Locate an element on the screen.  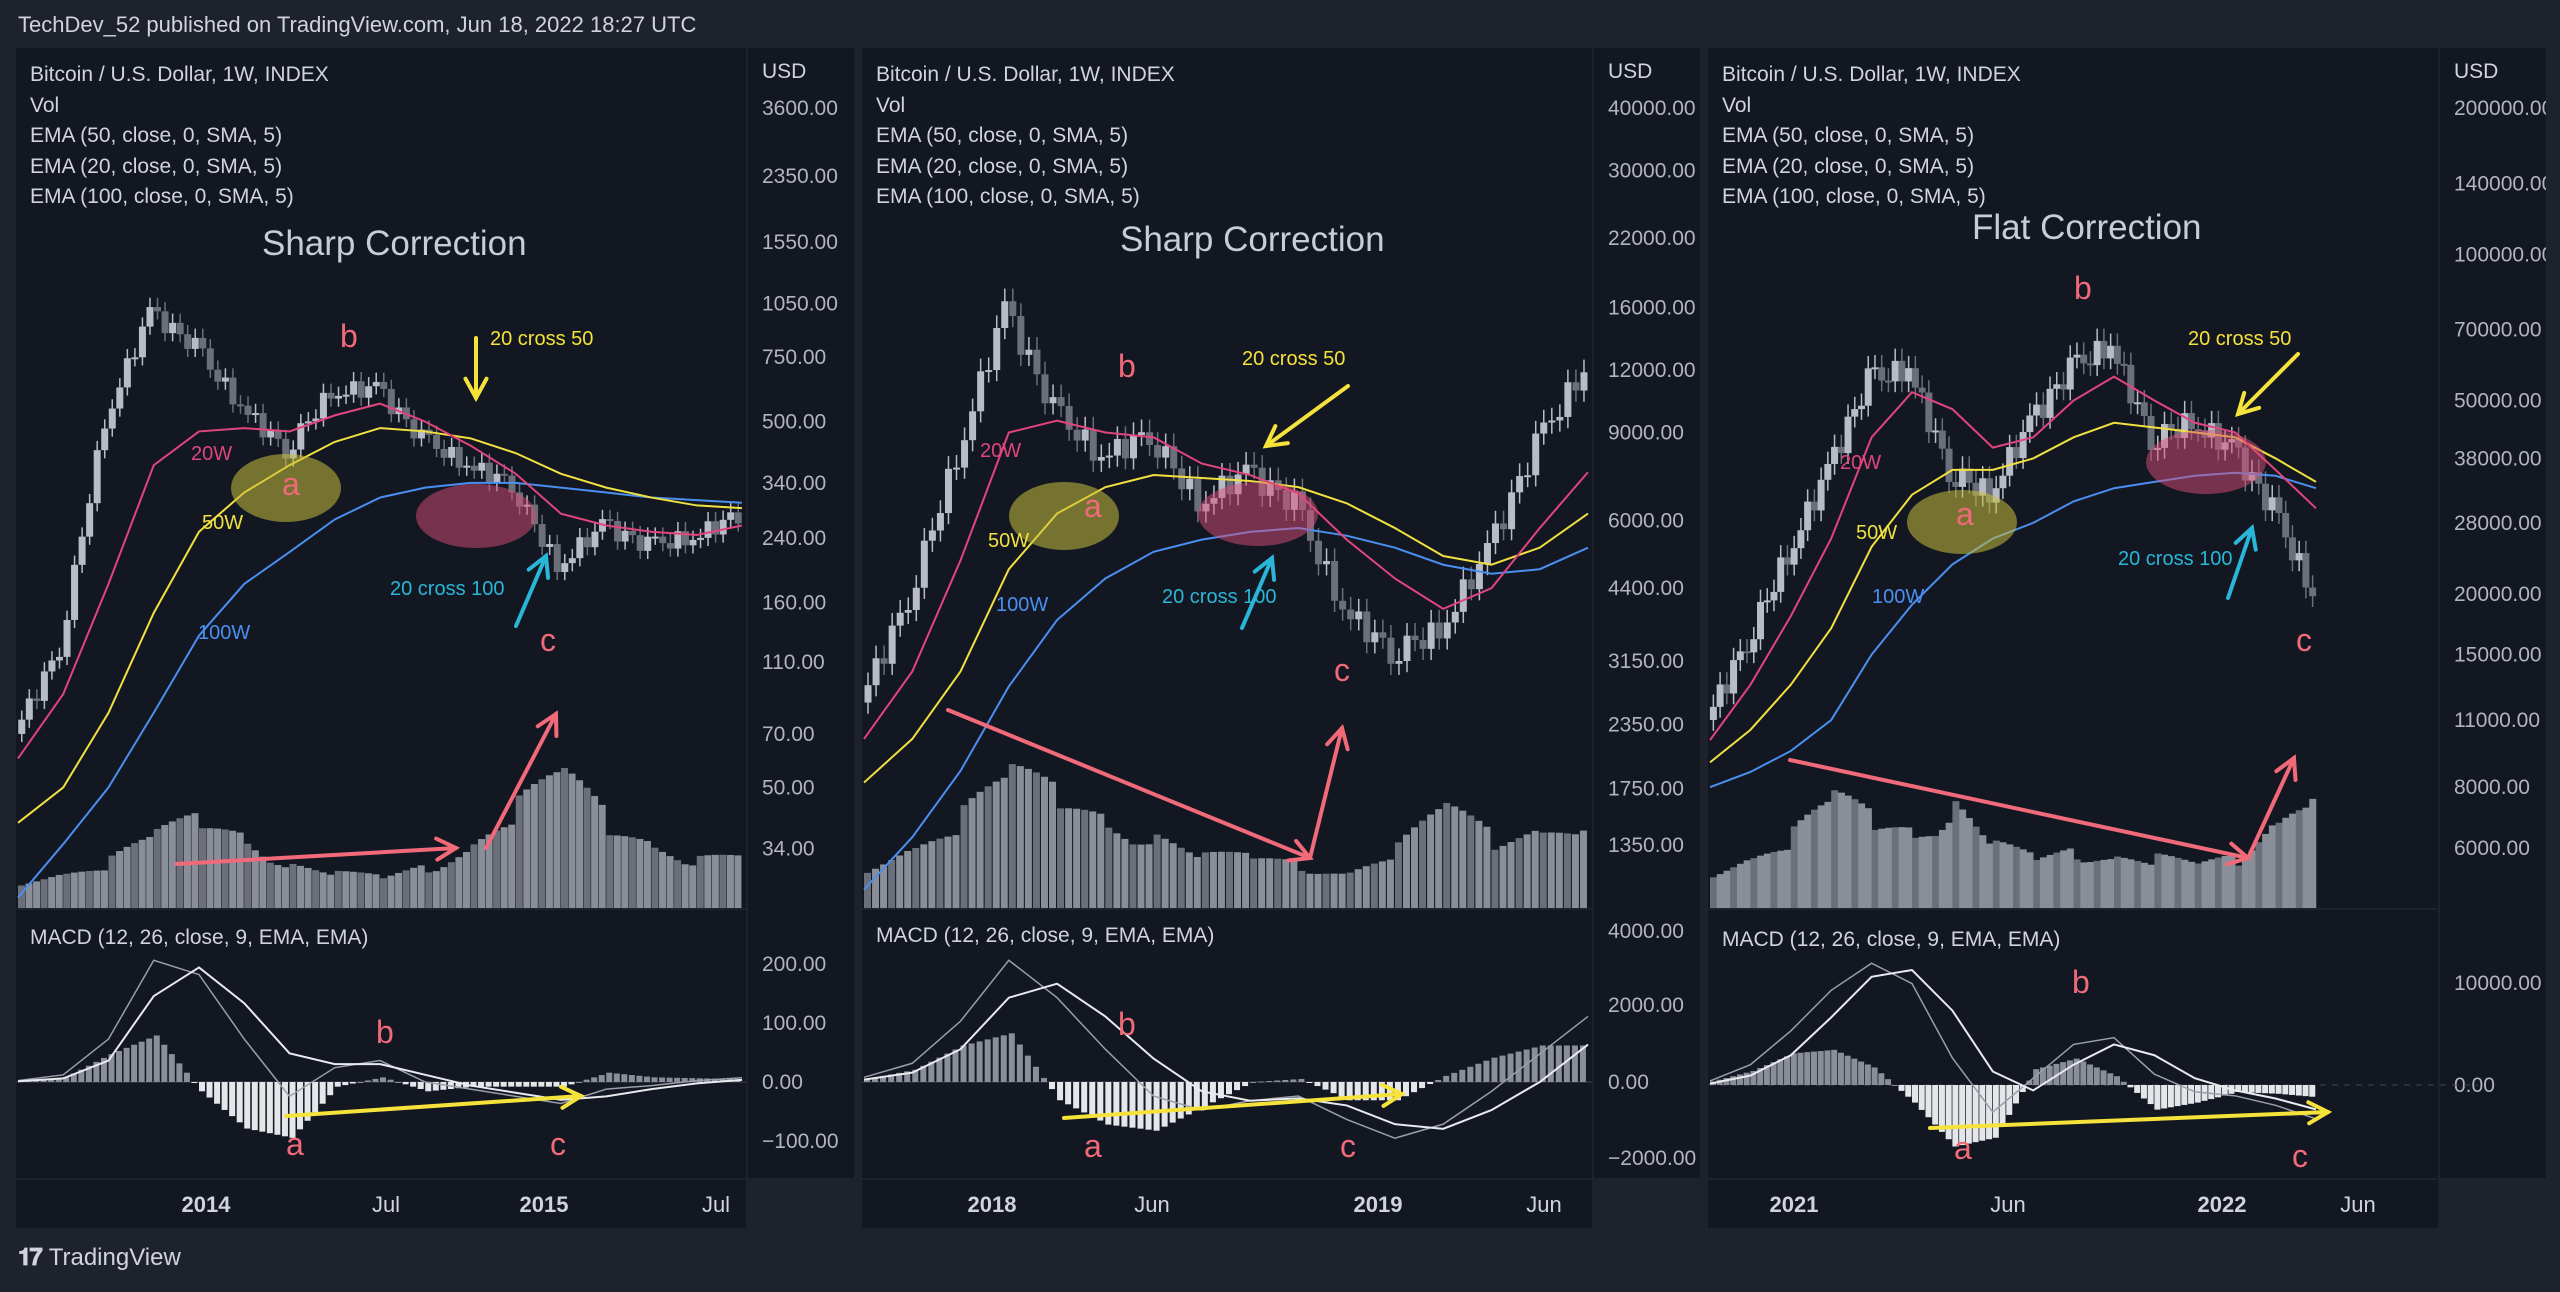
macd-tick-label: −100.00 is located at coordinates (800, 1141).